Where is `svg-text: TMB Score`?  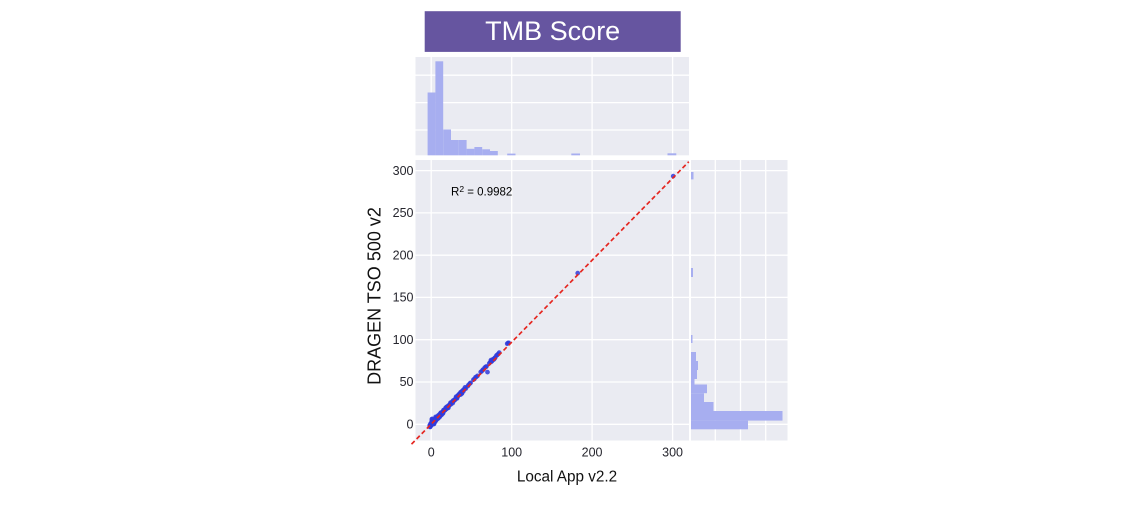
svg-text: TMB Score is located at coordinates (552, 31).